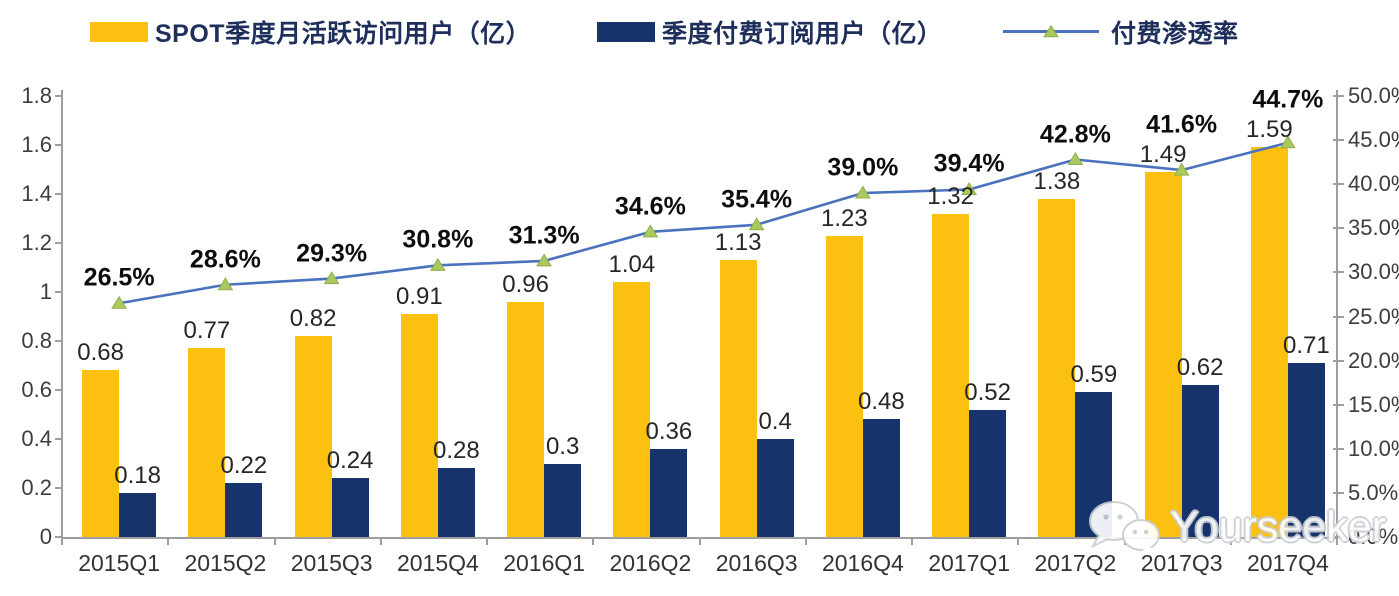 The image size is (1399, 596). Describe the element at coordinates (1373, 272) in the screenshot. I see `right-axis-tick-label: 30.0%` at that location.